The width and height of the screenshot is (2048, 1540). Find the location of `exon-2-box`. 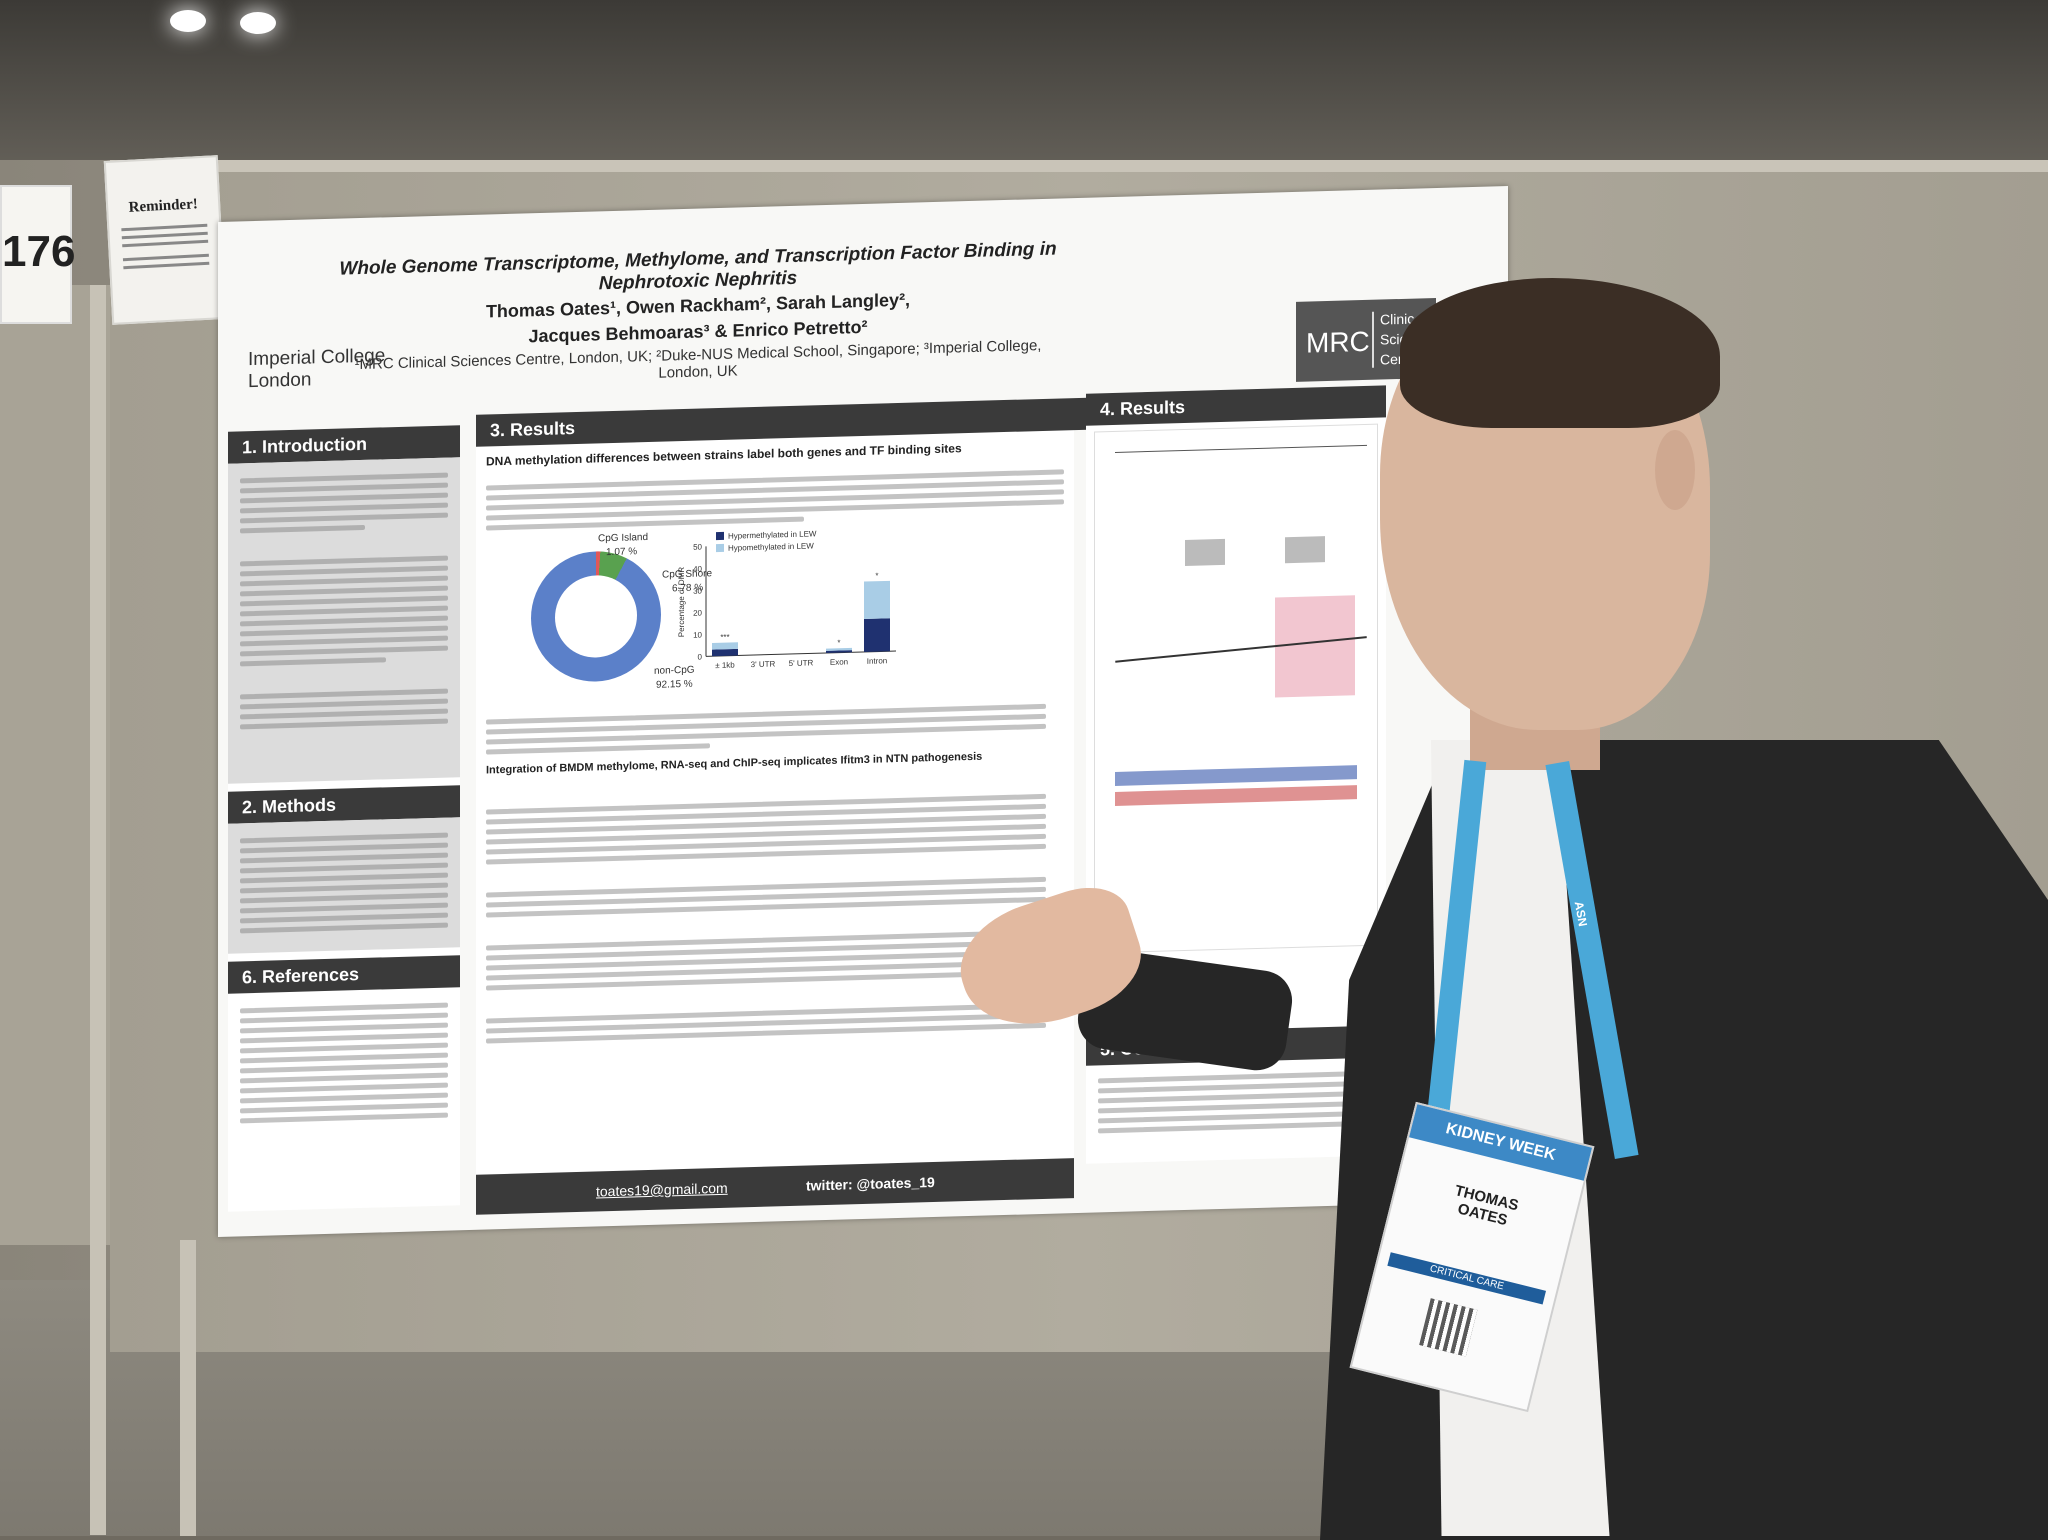

exon-2-box is located at coordinates (1305, 550).